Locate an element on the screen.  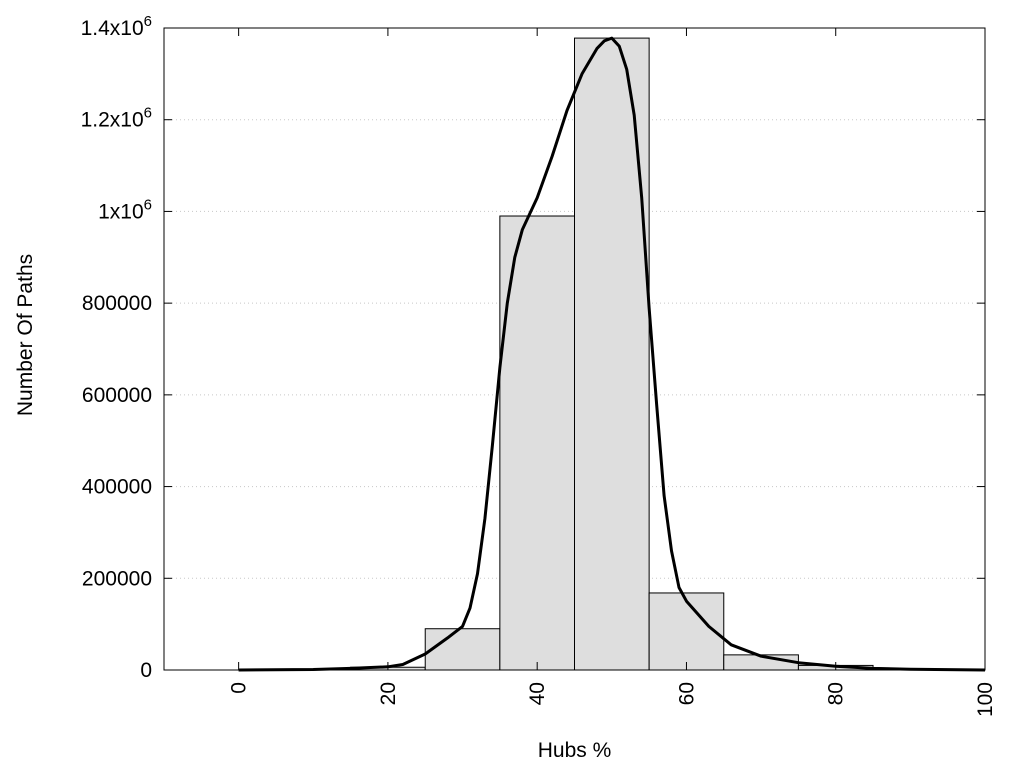
x-tick-label: 20 is located at coordinates (388, 693).